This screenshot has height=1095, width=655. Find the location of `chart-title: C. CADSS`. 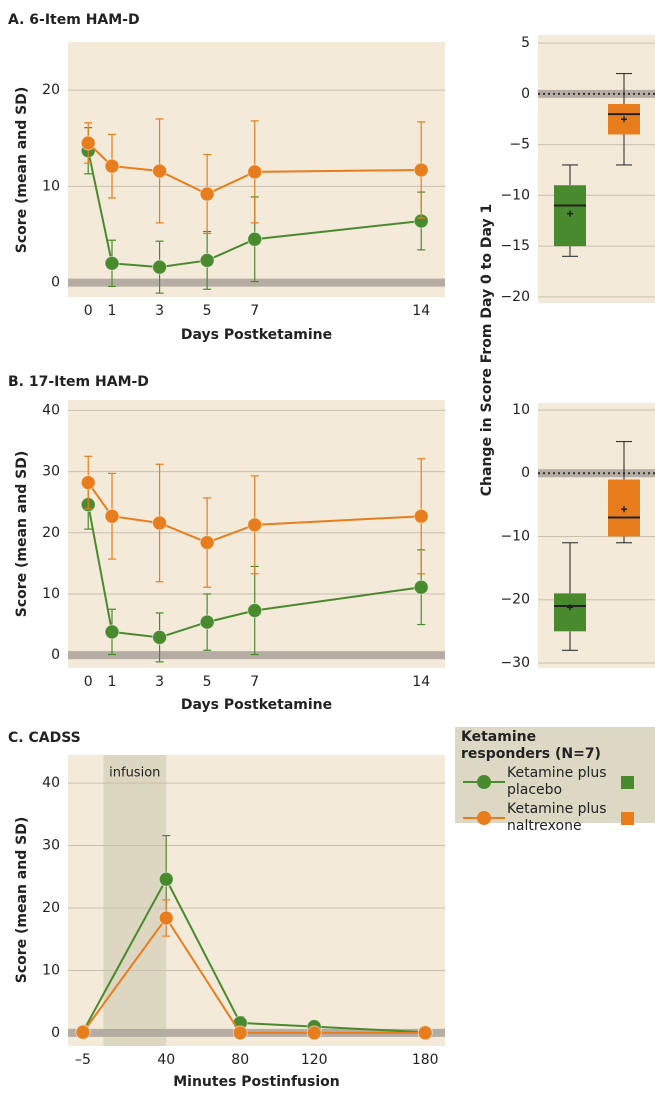

chart-title: C. CADSS is located at coordinates (44, 738).